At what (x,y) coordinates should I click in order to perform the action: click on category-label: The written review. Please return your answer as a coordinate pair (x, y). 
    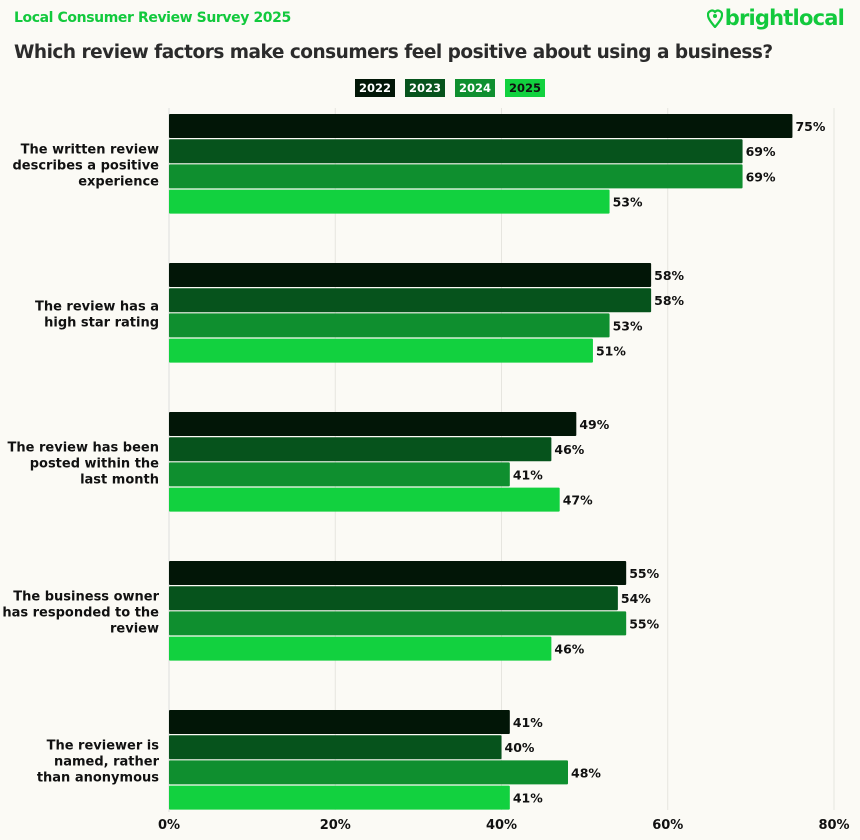
    Looking at the image, I should click on (90, 149).